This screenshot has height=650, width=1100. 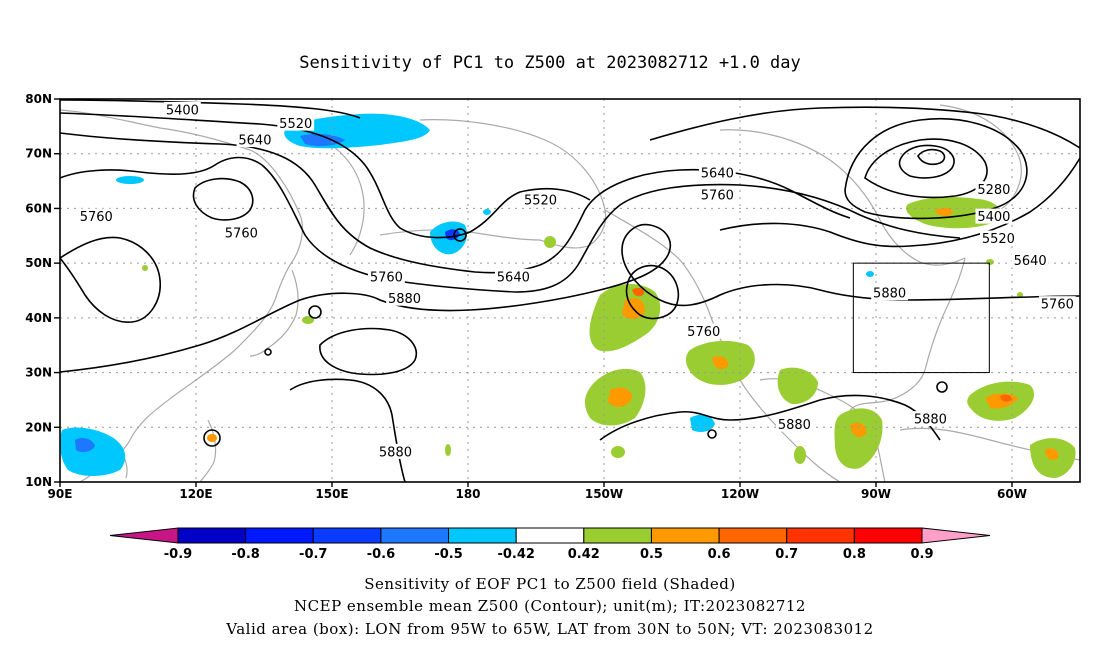 What do you see at coordinates (38, 373) in the screenshot?
I see `lat-tick-label: 30N` at bounding box center [38, 373].